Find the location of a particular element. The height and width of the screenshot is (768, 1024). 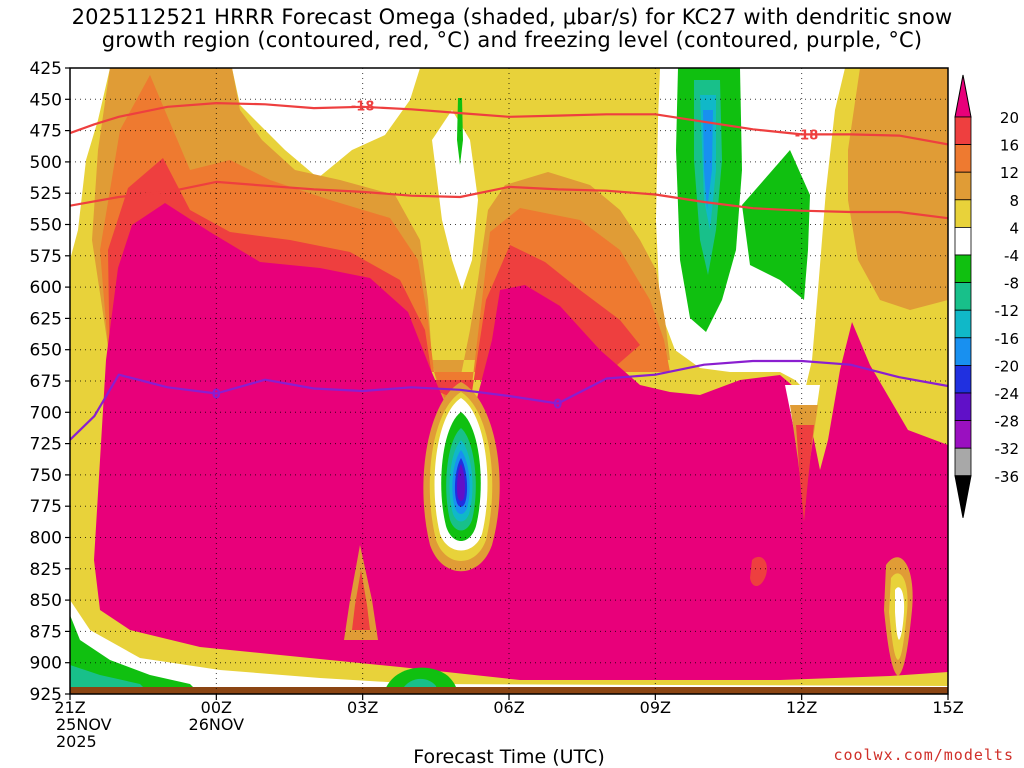

y-tick-label: 600 is located at coordinates (46, 288).